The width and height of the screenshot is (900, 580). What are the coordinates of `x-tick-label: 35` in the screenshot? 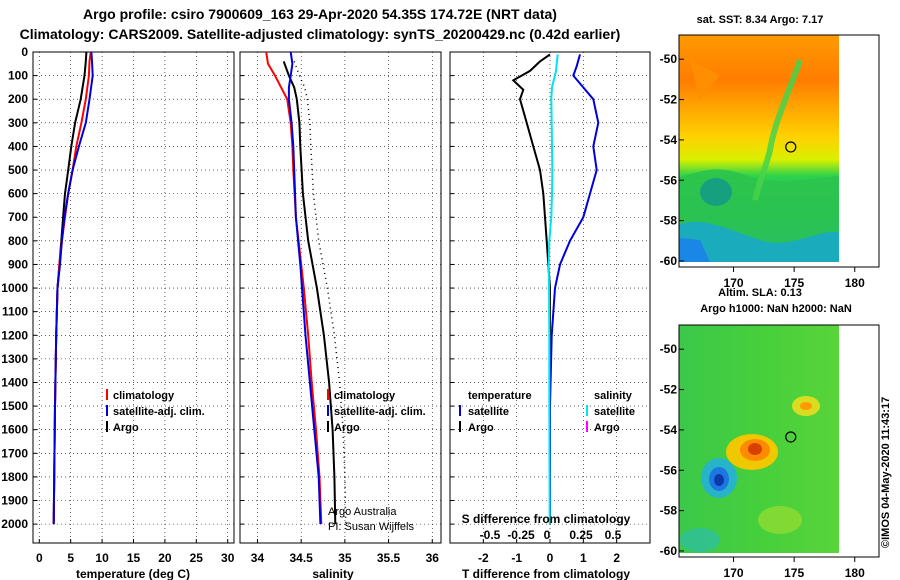 It's located at (345, 558).